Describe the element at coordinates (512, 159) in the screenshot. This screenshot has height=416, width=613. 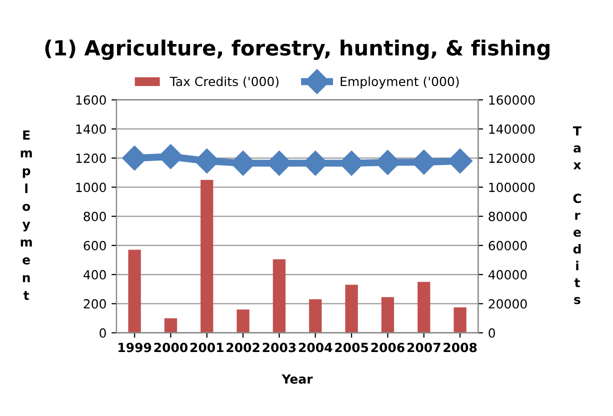
I see `y2-tick-label: 120000` at that location.